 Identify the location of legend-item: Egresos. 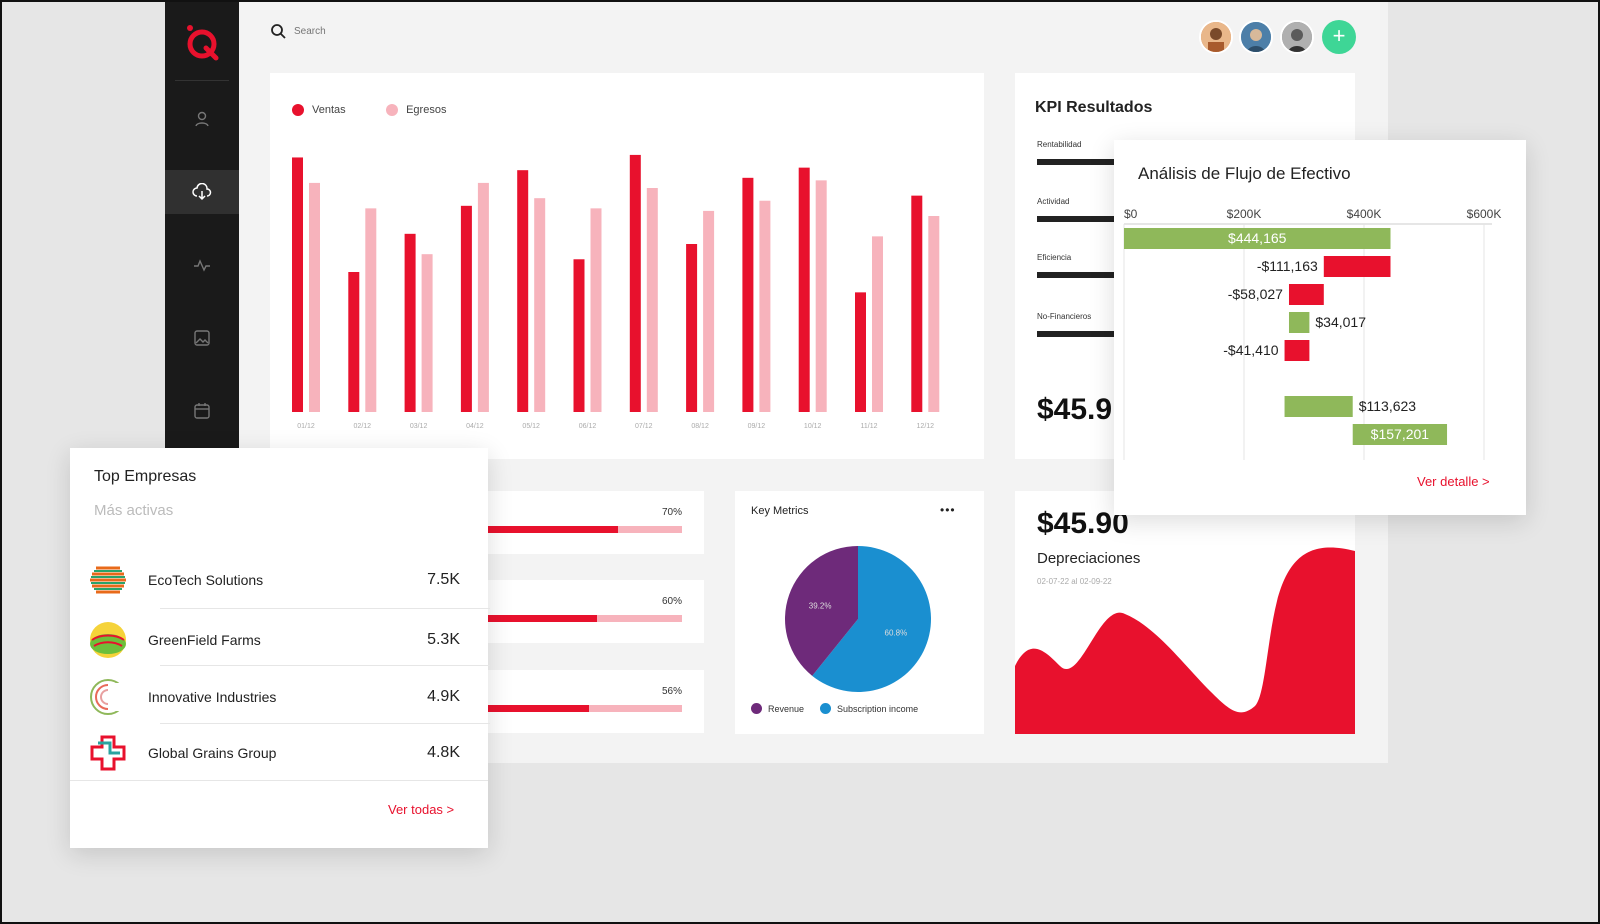
(416, 110).